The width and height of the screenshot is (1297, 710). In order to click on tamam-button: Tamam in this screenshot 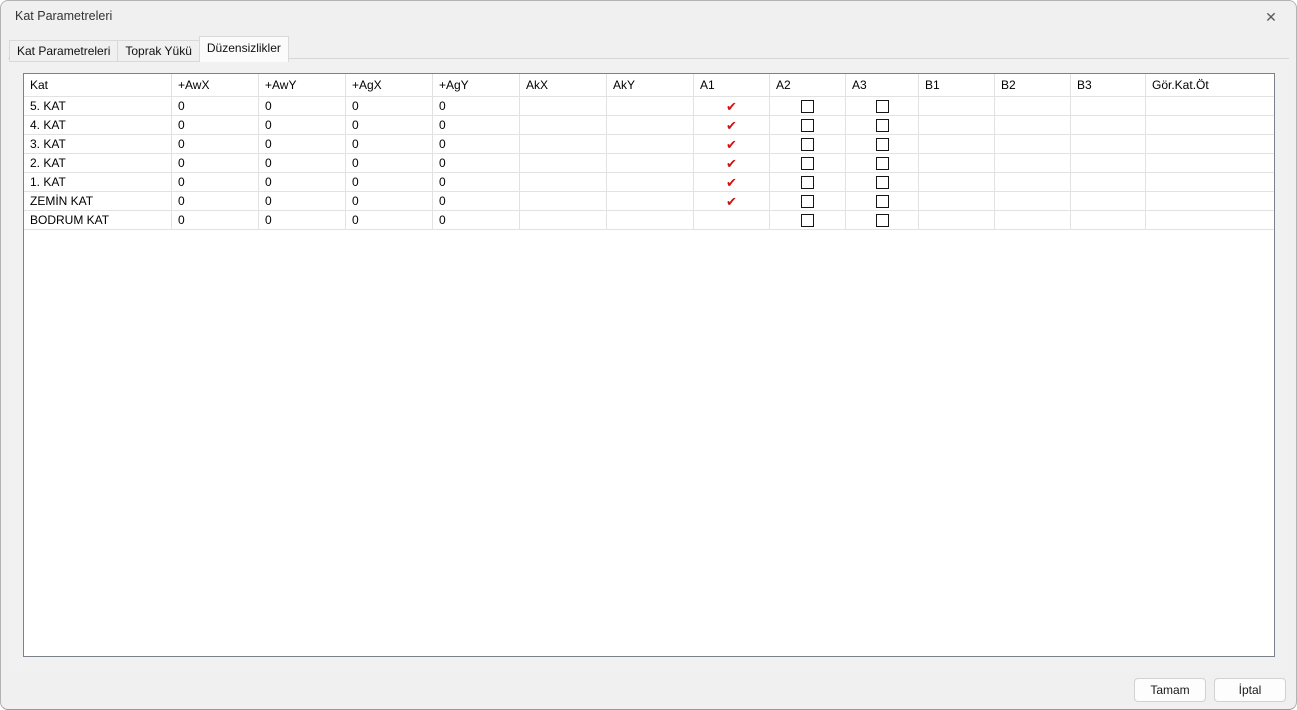, I will do `click(1170, 690)`.